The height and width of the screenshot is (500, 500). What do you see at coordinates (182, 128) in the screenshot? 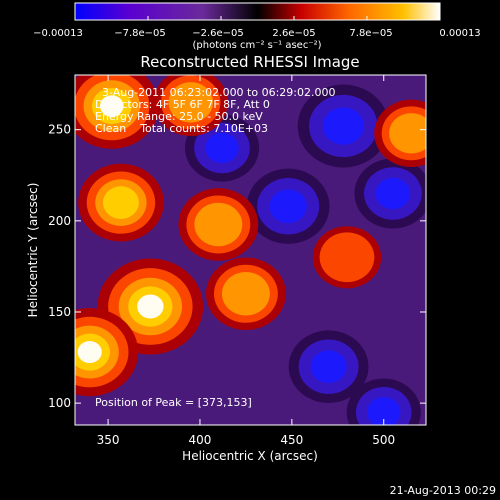
I see `annotation-clean-counts: Clean Total counts: 7.10E+03` at bounding box center [182, 128].